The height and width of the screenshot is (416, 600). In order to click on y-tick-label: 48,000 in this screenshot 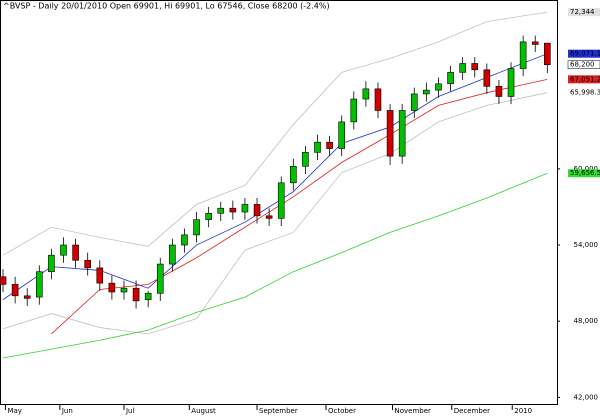, I will do `click(586, 321)`.